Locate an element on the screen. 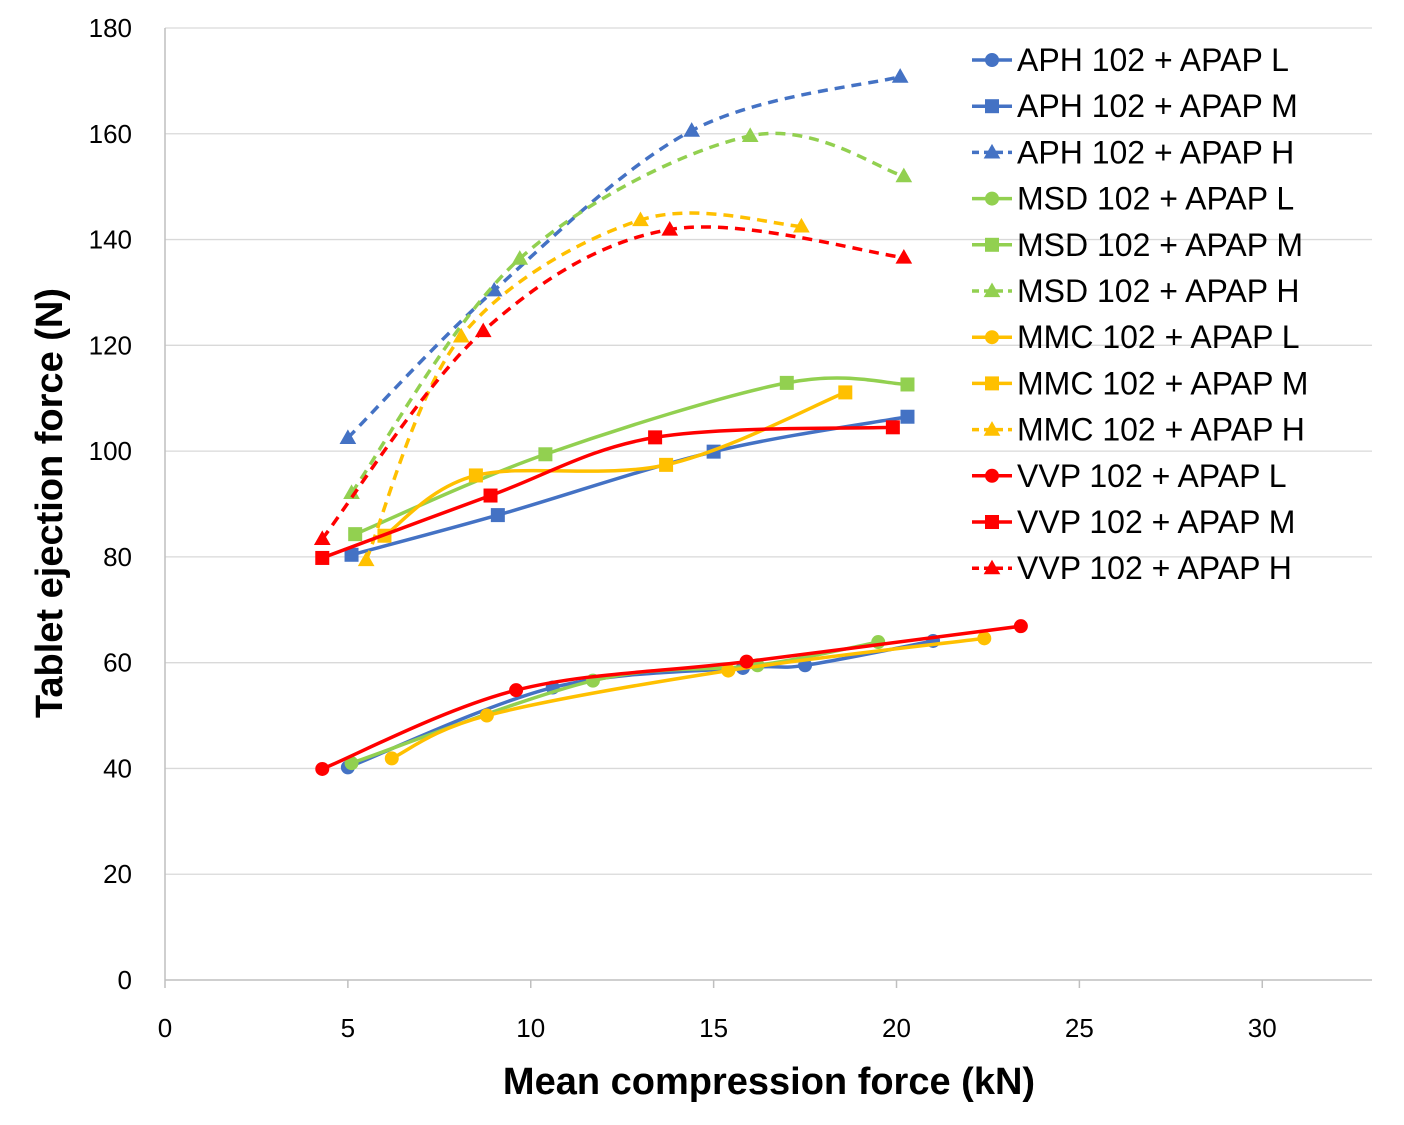  legend-item-vvp-102-apap-h: VVP 102 + APAP H is located at coordinates (1132, 568).